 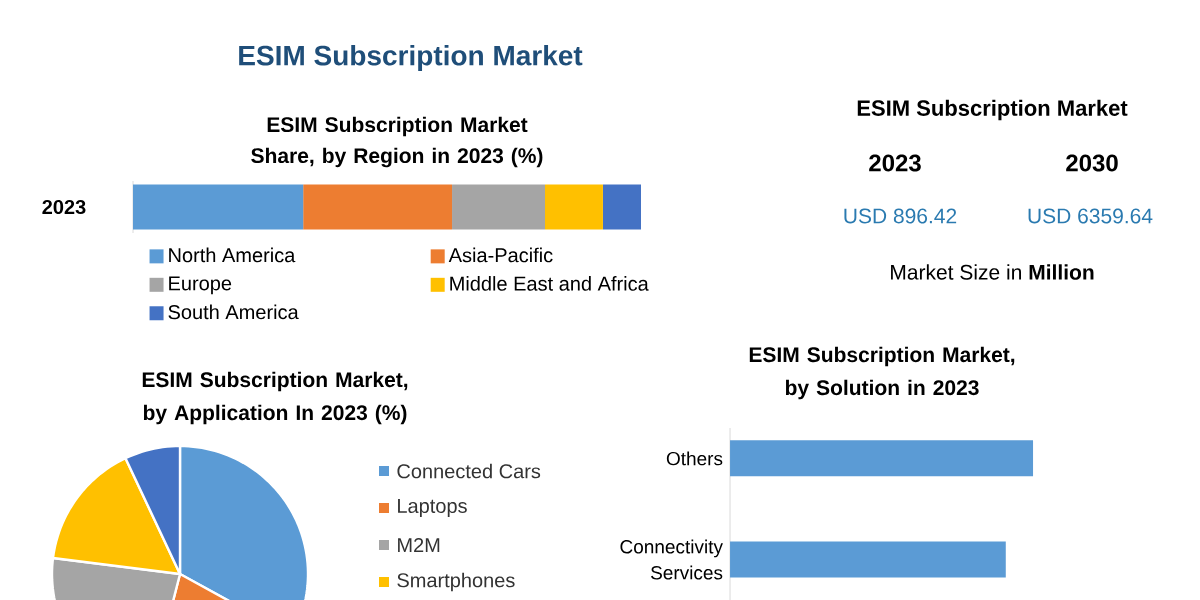 What do you see at coordinates (992, 272) in the screenshot?
I see `text: Market Size in Million` at bounding box center [992, 272].